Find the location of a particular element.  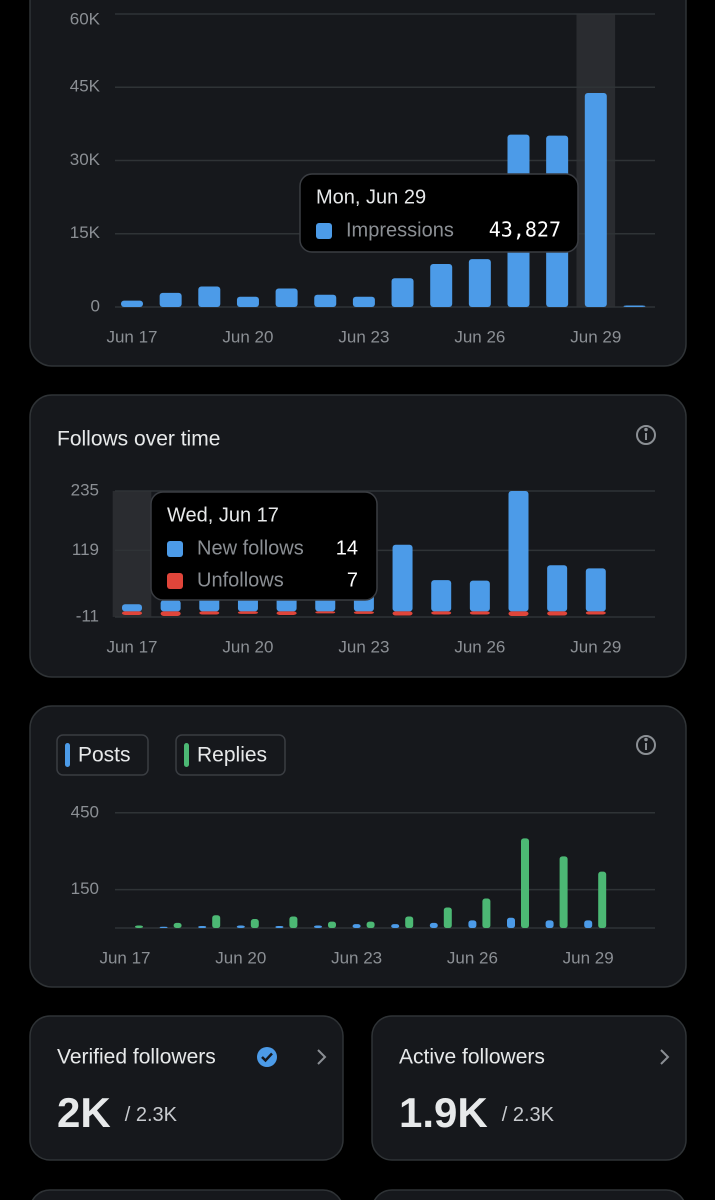

active-card is located at coordinates (529, 1088).